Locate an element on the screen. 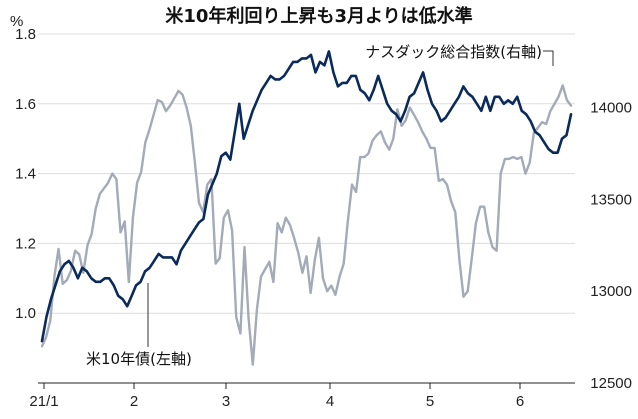  x-tick-label: 4 is located at coordinates (330, 401).